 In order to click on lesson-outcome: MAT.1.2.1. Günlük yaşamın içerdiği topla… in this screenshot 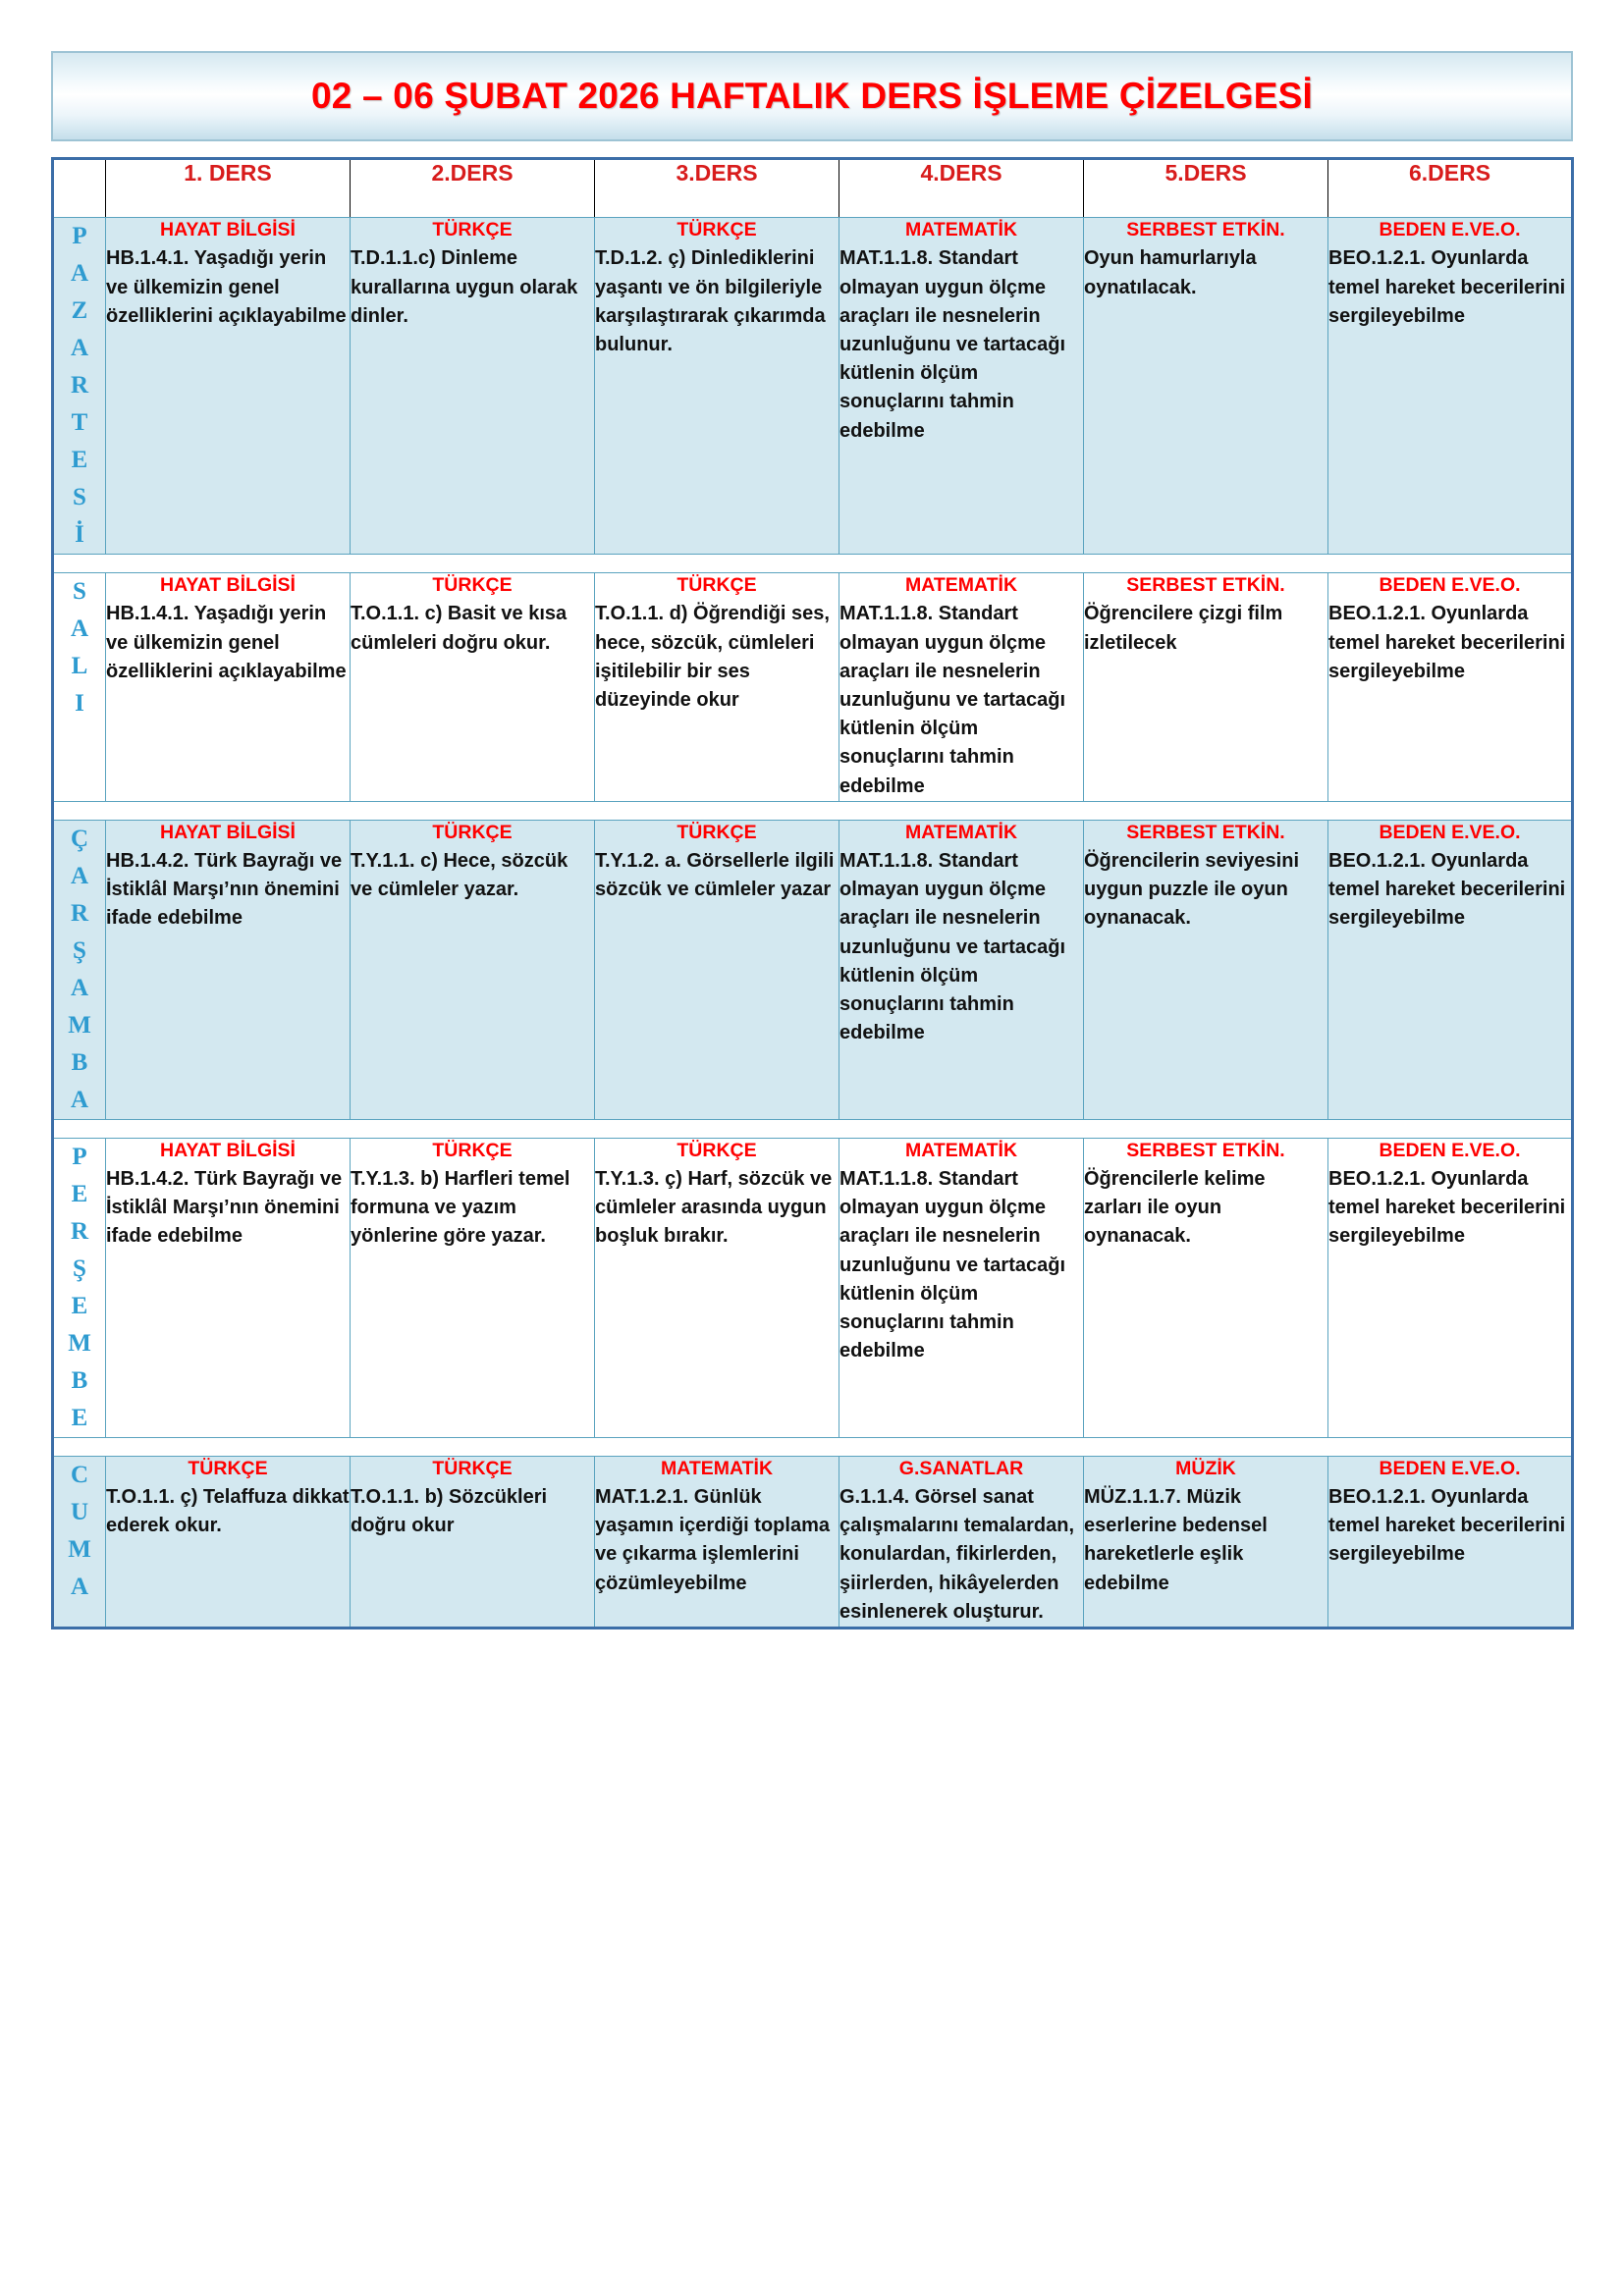, I will do `click(712, 1540)`.